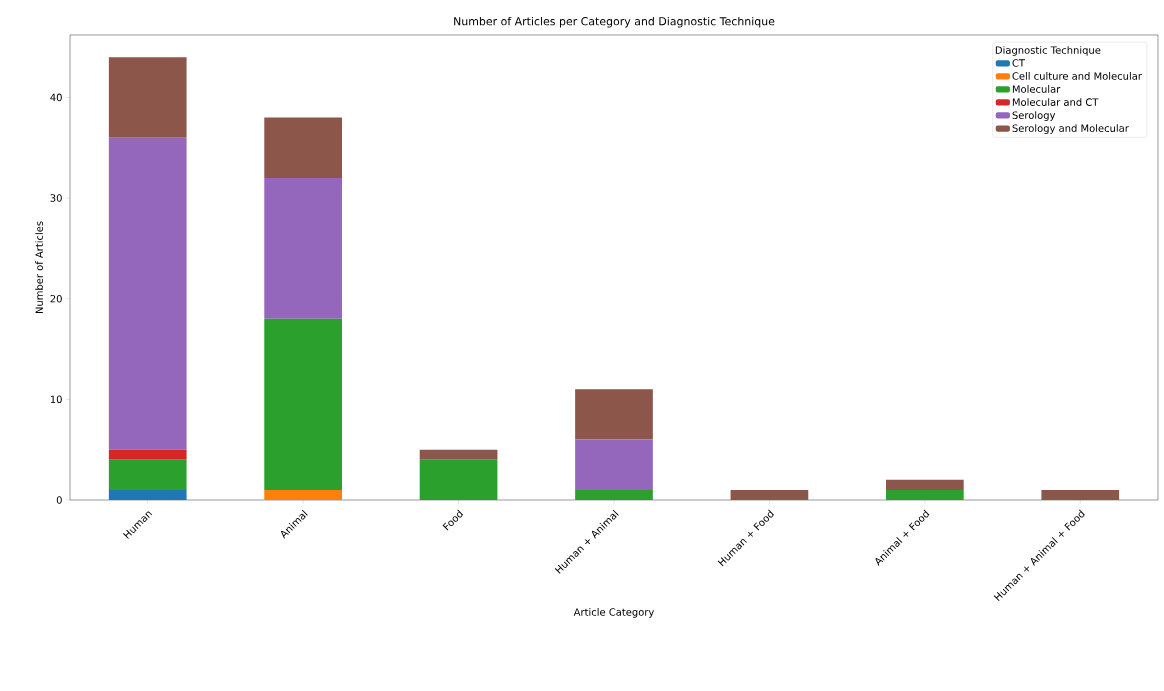 The height and width of the screenshot is (691, 1164). What do you see at coordinates (56, 97) in the screenshot?
I see `y-tick-label: 40` at bounding box center [56, 97].